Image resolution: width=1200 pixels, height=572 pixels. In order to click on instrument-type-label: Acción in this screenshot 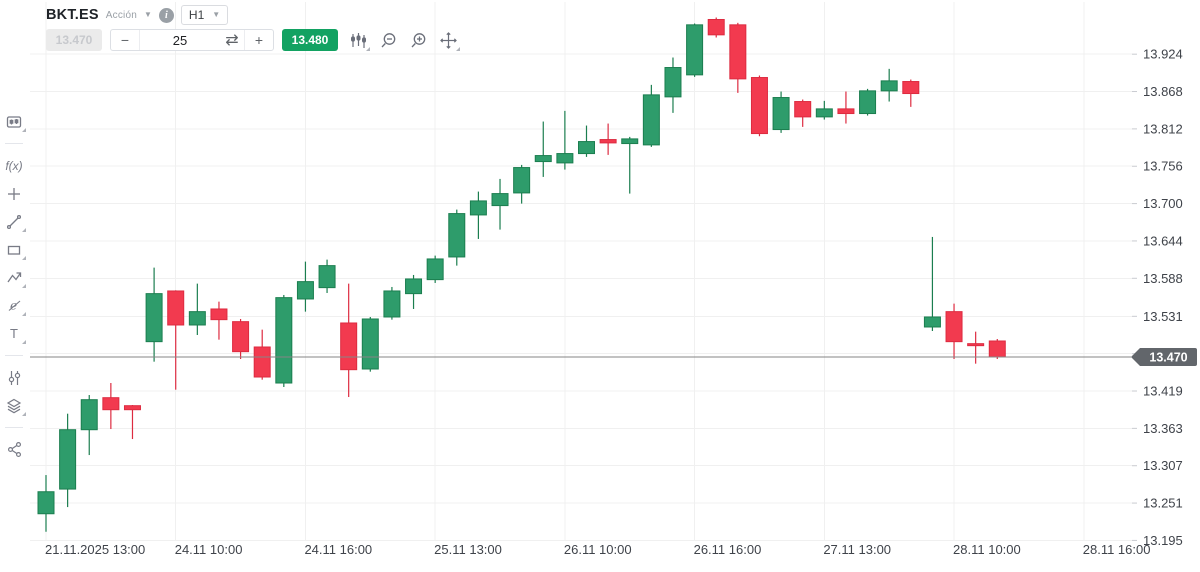, I will do `click(121, 15)`.